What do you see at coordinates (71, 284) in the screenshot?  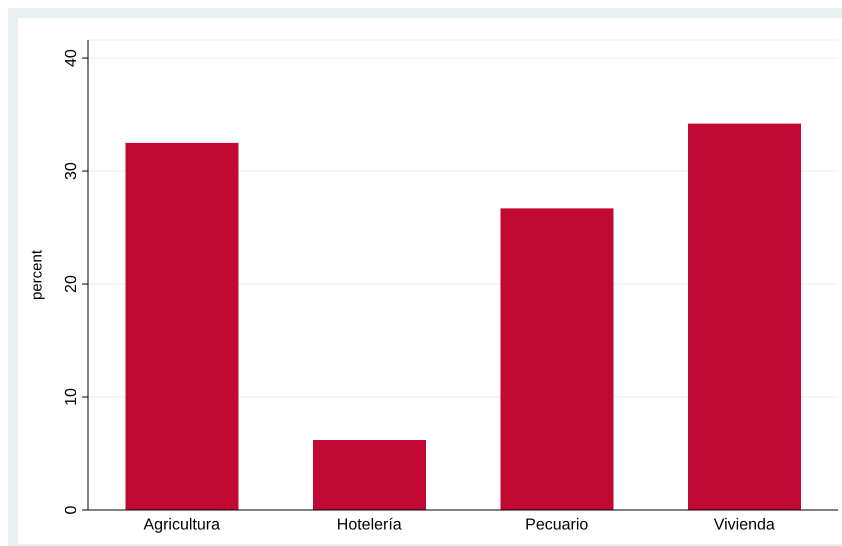 I see `y-tick-label: 20` at bounding box center [71, 284].